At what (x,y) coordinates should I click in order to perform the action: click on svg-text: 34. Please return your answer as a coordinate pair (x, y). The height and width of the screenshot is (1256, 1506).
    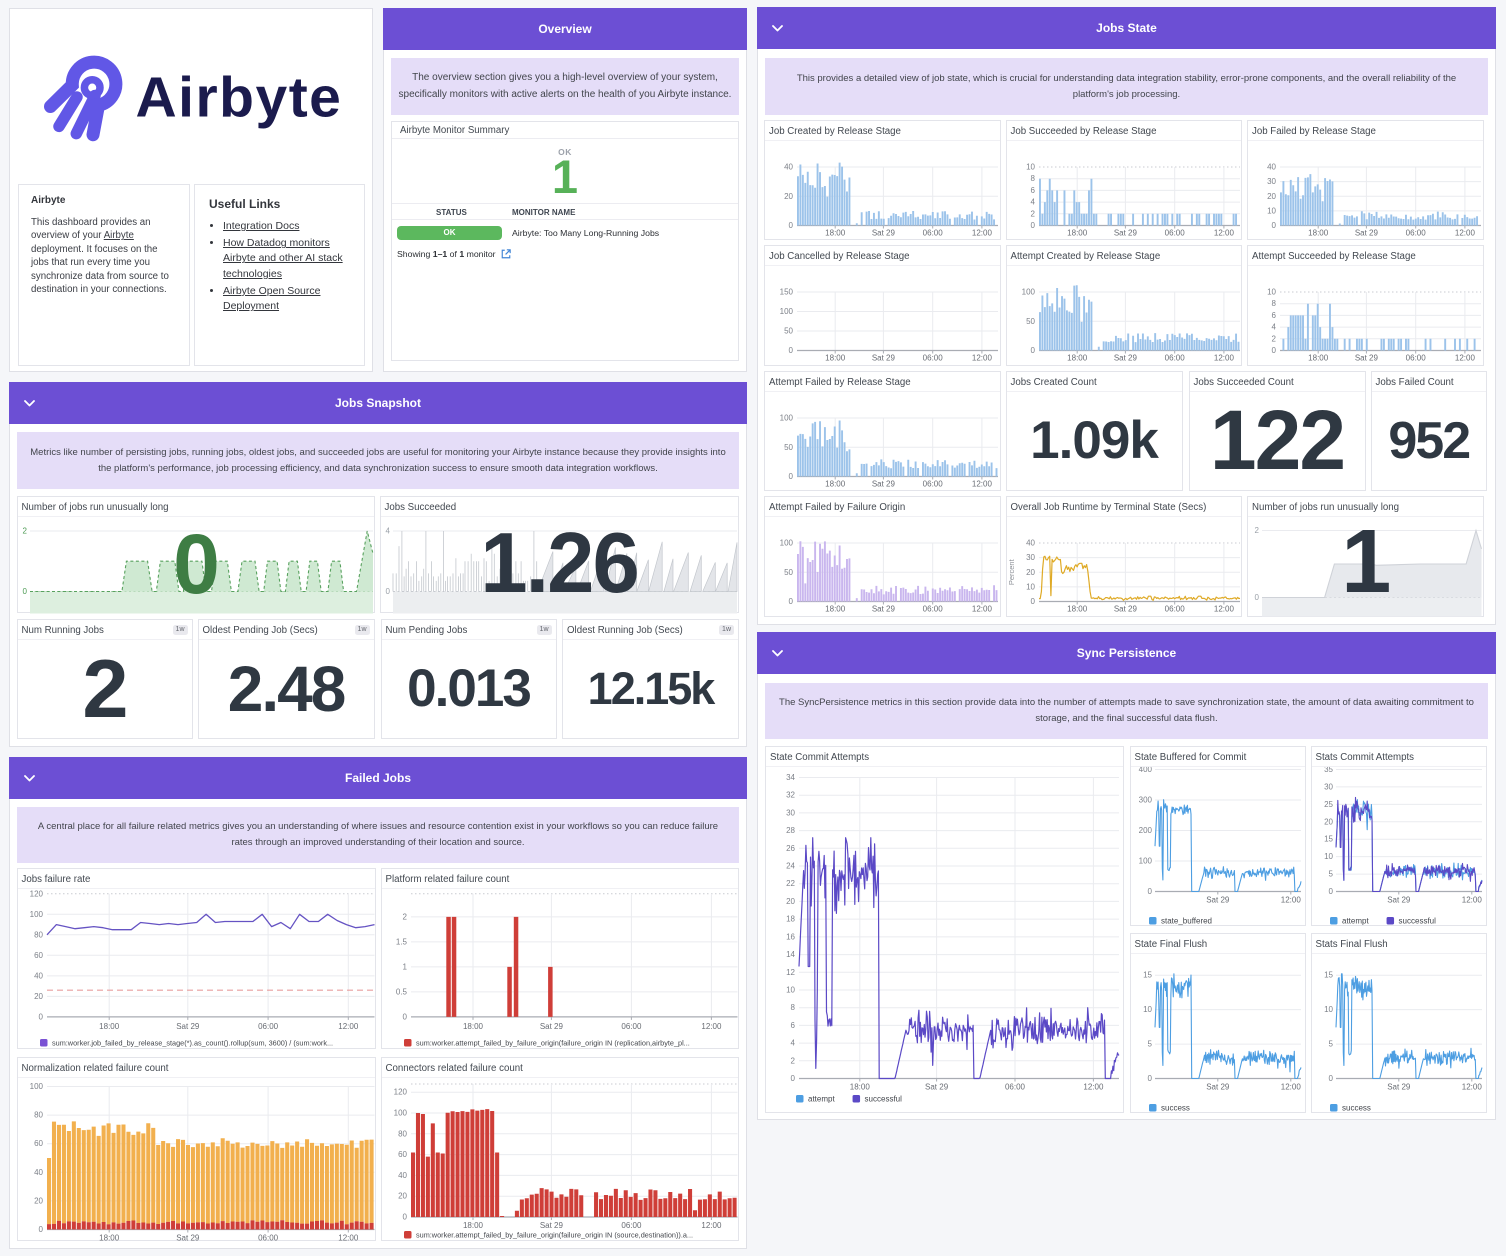
    Looking at the image, I should click on (790, 777).